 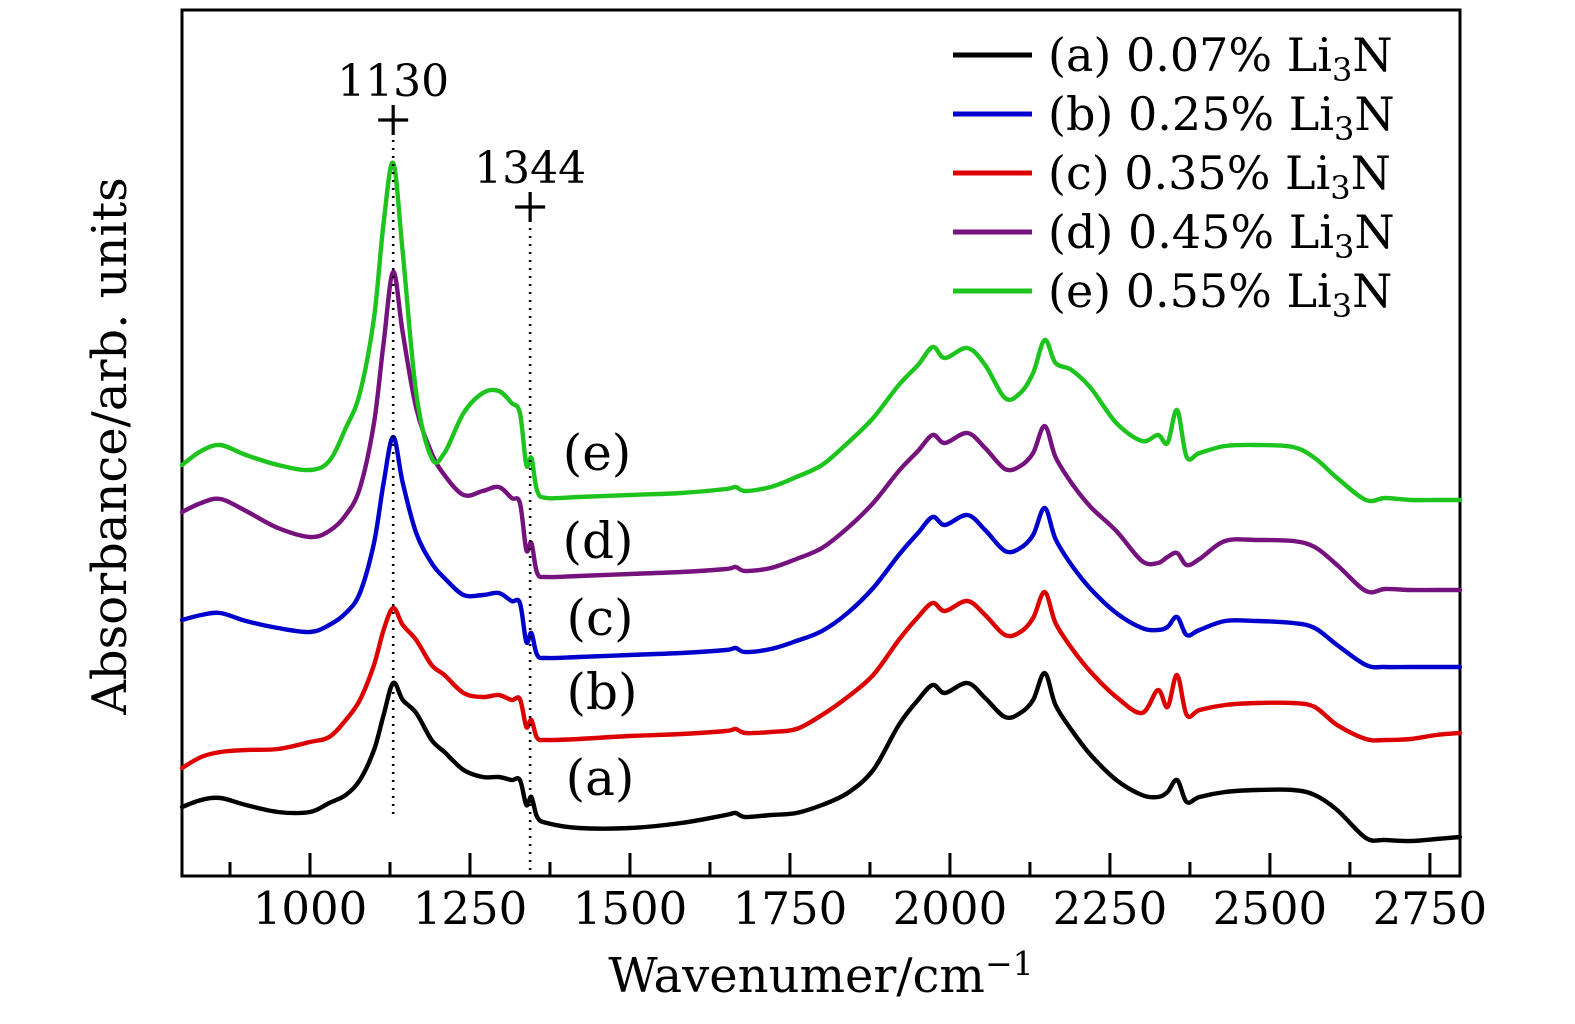 I want to click on x-tick-label: 2250, so click(x=1110, y=908).